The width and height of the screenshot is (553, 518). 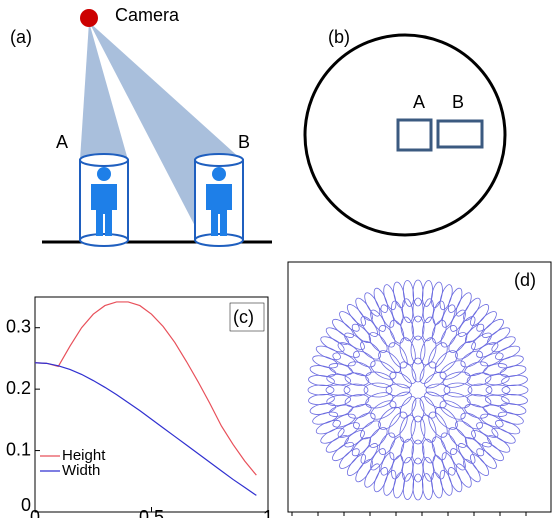 I want to click on box, so click(x=460, y=134).